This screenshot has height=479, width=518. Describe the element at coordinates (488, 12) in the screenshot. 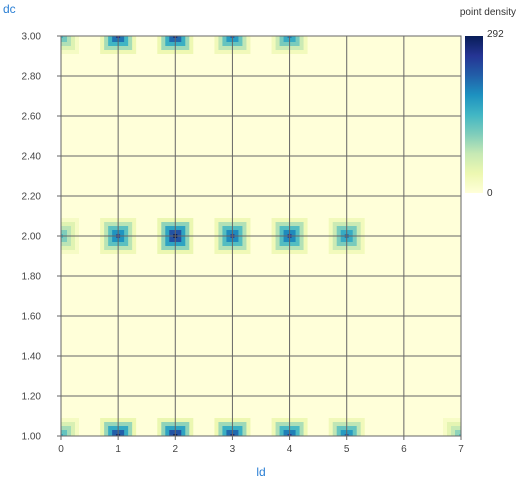

I see `colorbar-title: point density` at that location.